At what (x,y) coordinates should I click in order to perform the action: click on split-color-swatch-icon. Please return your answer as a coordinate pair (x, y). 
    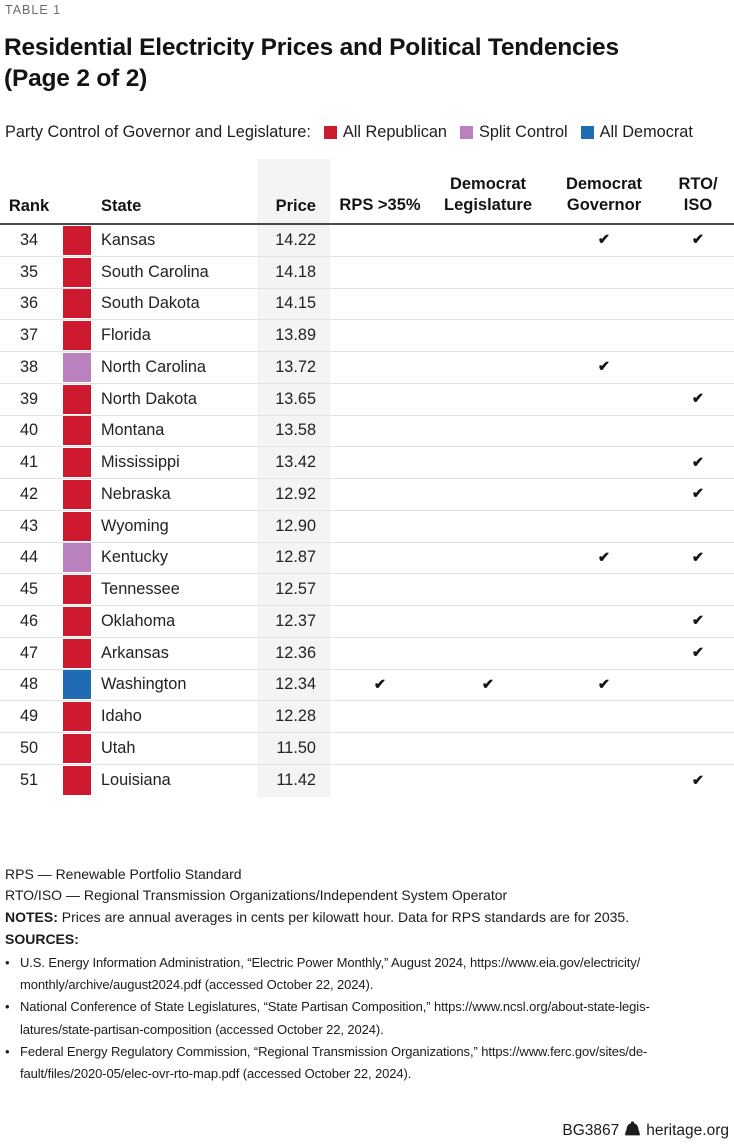
    Looking at the image, I should click on (466, 132).